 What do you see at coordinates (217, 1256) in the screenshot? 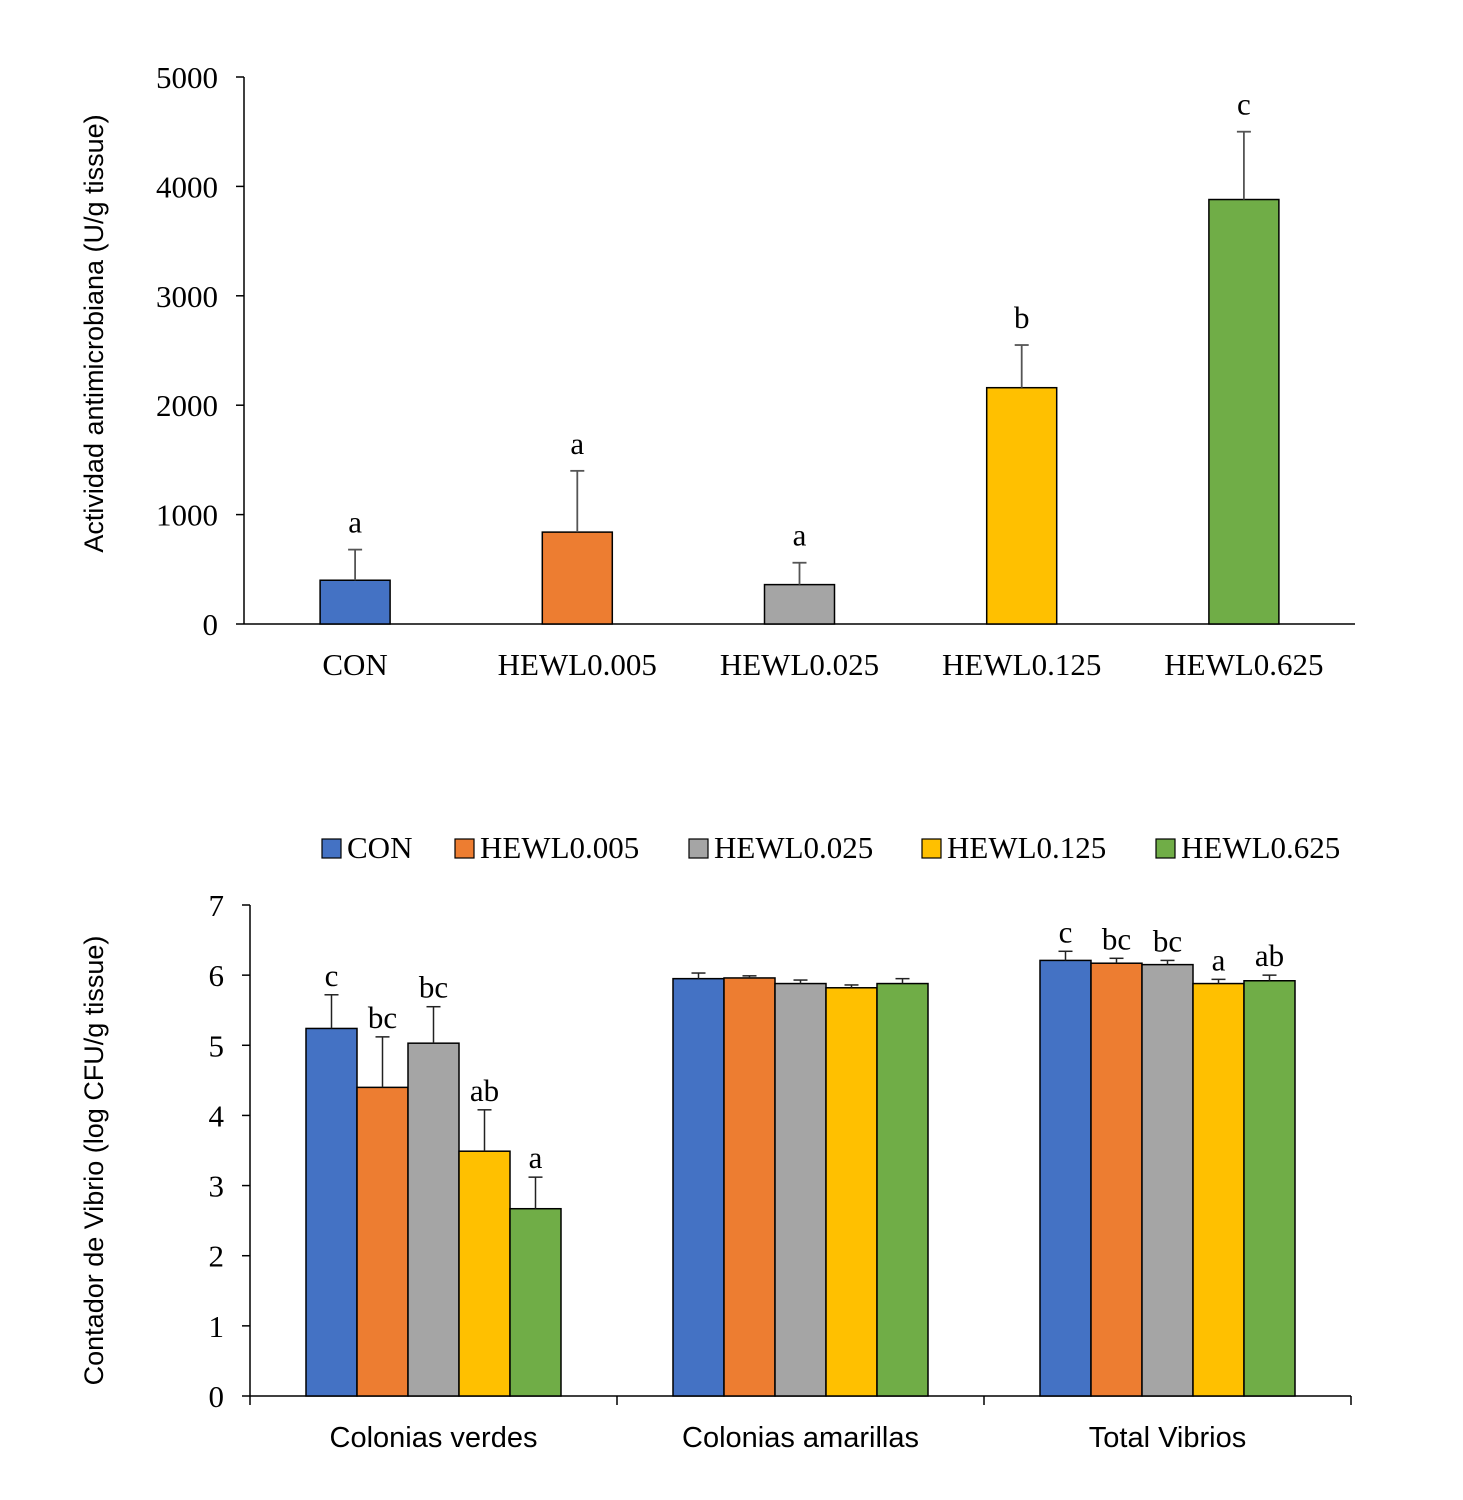
I see `y-tick-label: 2` at bounding box center [217, 1256].